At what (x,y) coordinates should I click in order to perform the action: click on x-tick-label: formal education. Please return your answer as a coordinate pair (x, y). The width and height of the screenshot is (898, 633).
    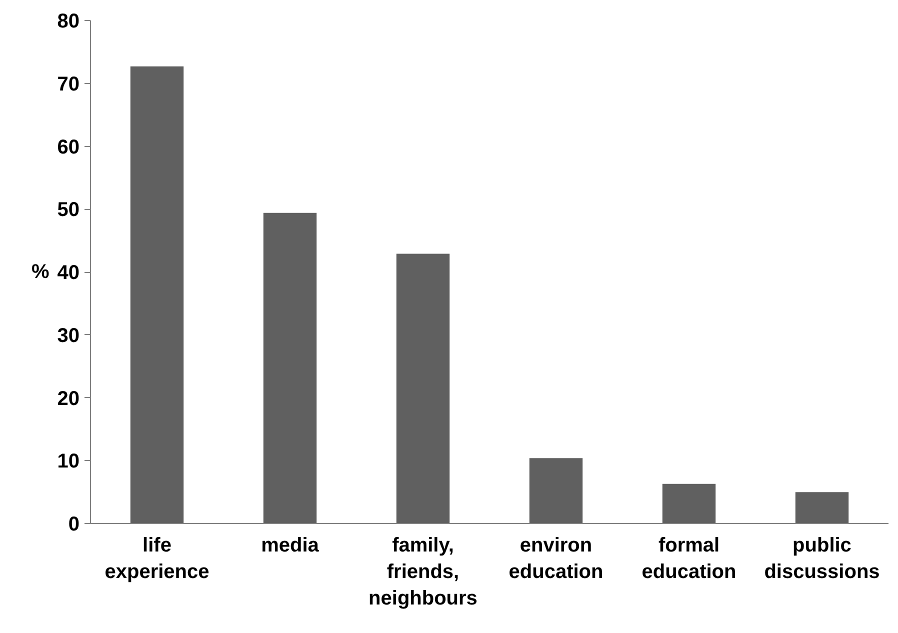
    Looking at the image, I should click on (689, 558).